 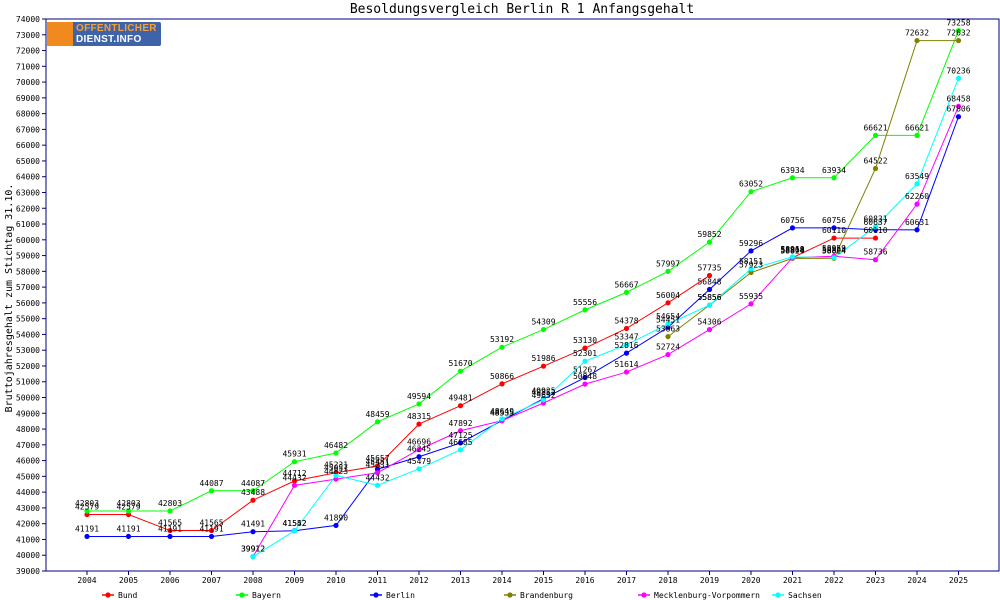 What do you see at coordinates (460, 435) in the screenshot?
I see `data-label: 47125` at bounding box center [460, 435].